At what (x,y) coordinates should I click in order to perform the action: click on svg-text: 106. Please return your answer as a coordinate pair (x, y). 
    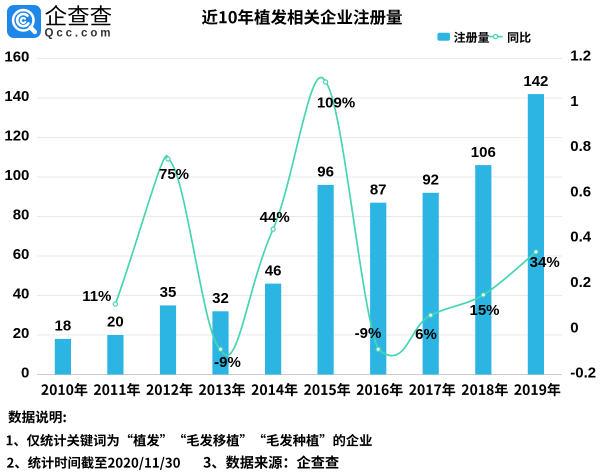
    Looking at the image, I should click on (483, 152).